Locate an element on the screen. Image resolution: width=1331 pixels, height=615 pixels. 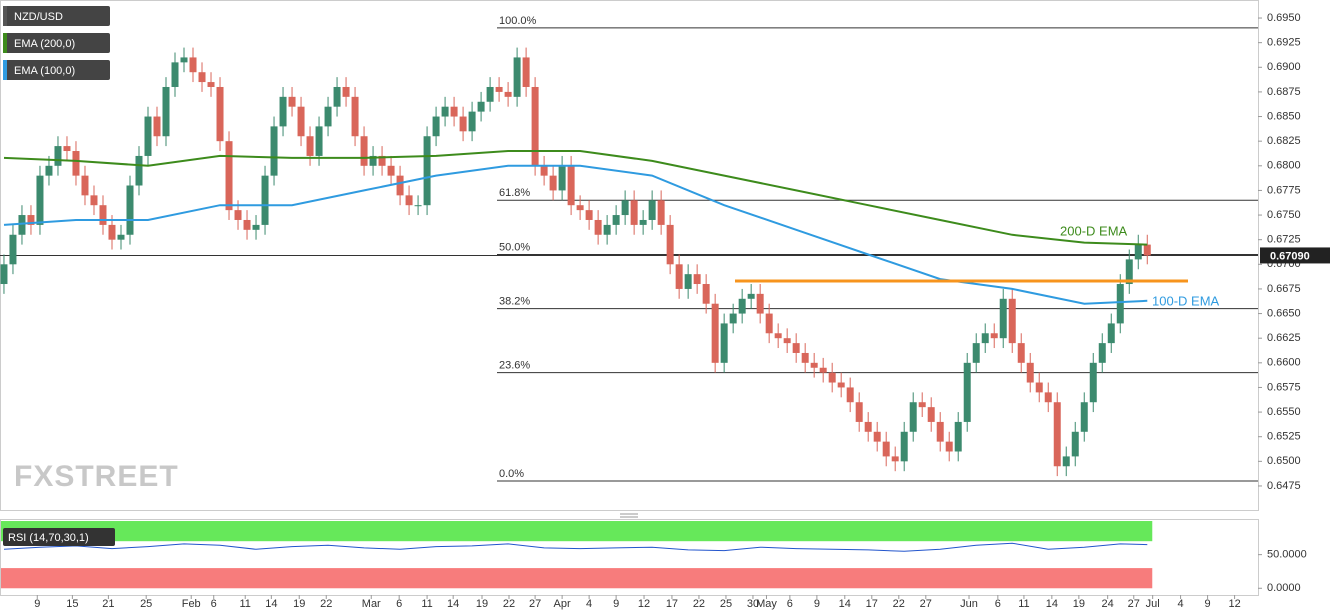
y-tick-label: 0.6750 is located at coordinates (1284, 215).